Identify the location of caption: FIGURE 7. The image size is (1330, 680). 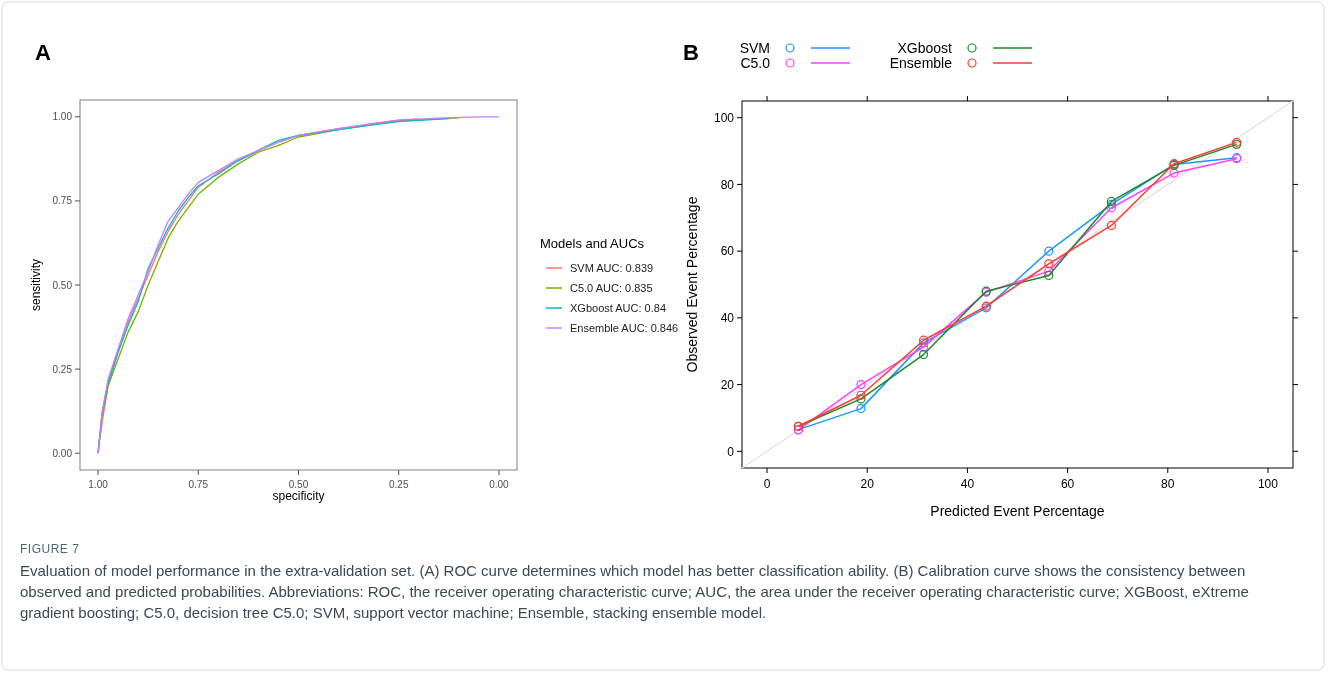
(50, 549).